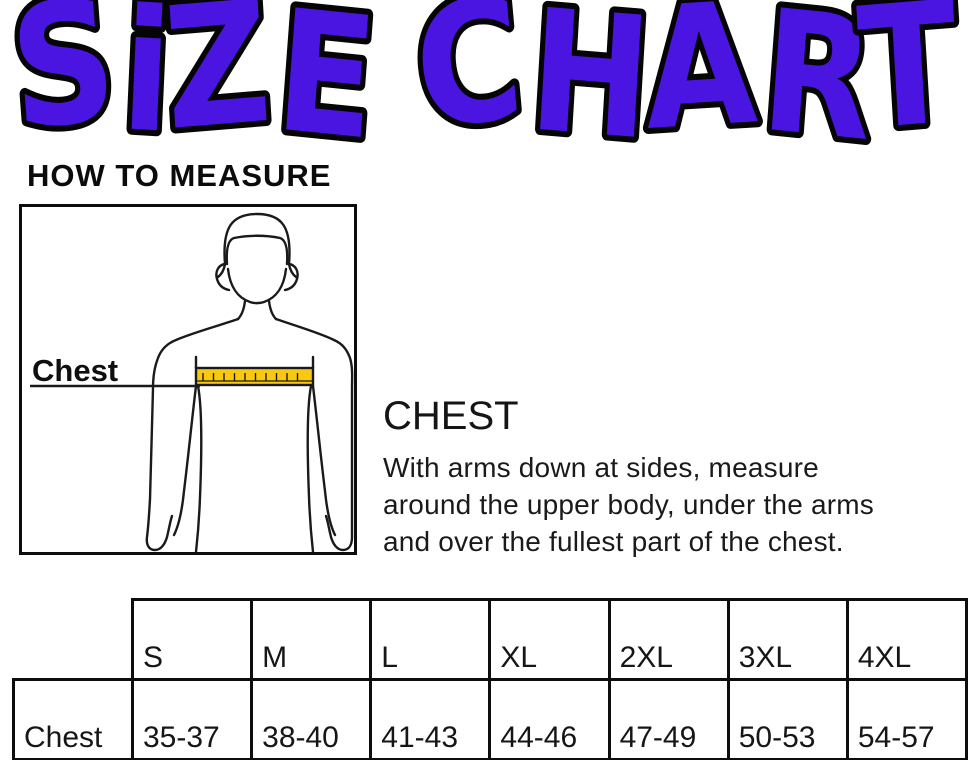 Image resolution: width=978 pixels, height=760 pixels. I want to click on figure-ear-right, so click(291, 277).